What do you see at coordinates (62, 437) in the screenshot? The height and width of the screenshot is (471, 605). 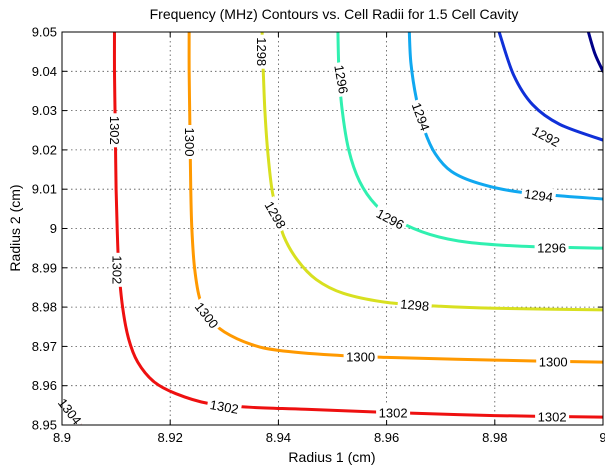 I see `x-tick-label: 8.9` at bounding box center [62, 437].